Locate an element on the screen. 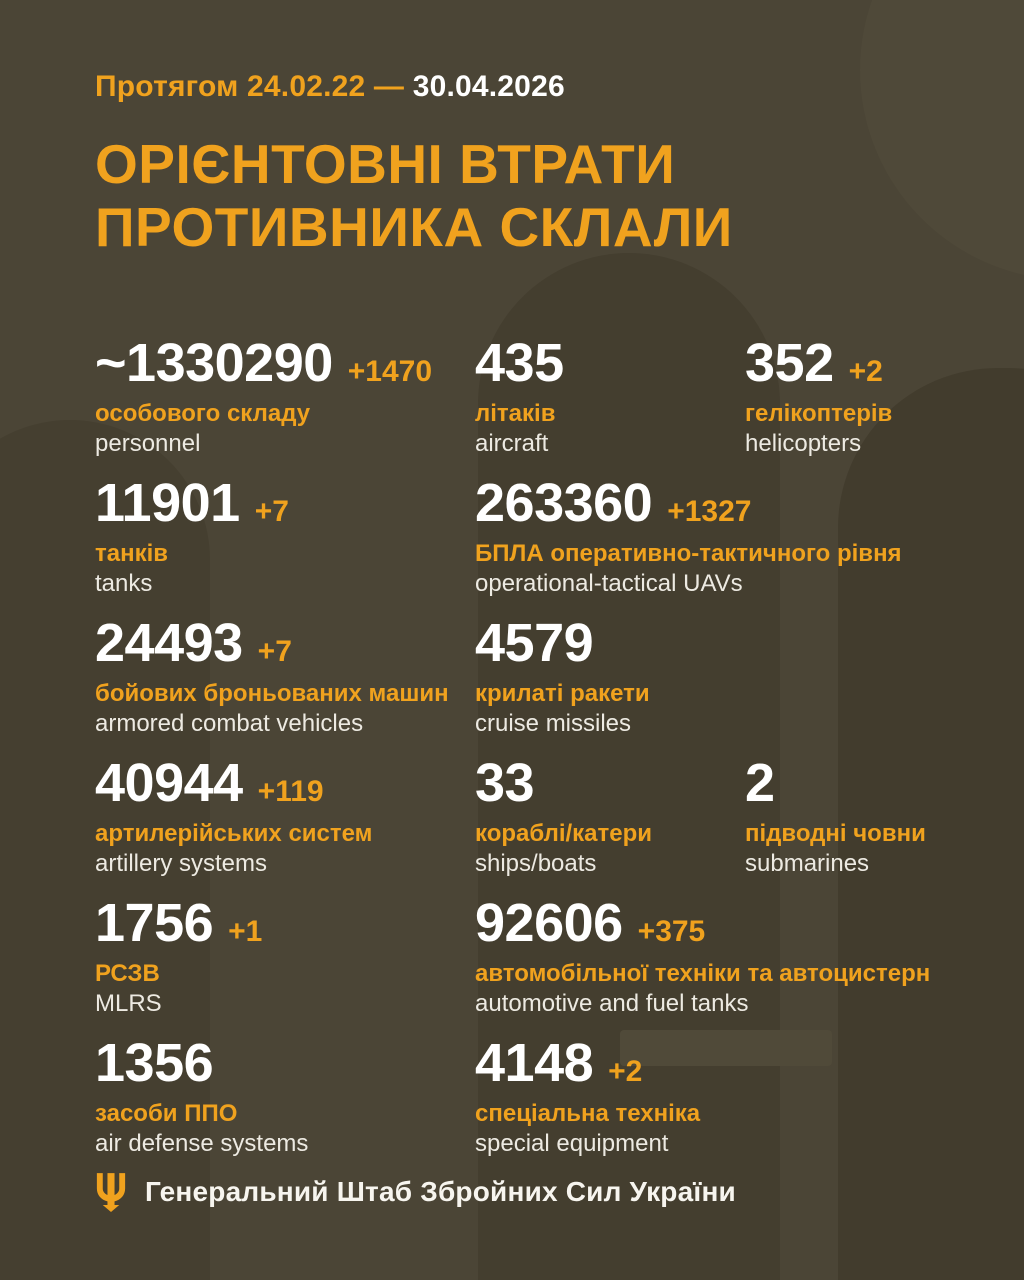 The width and height of the screenshot is (1024, 1280). stat-air-defense-systems: 1356 засоби ППО air defense systems is located at coordinates (285, 1106).